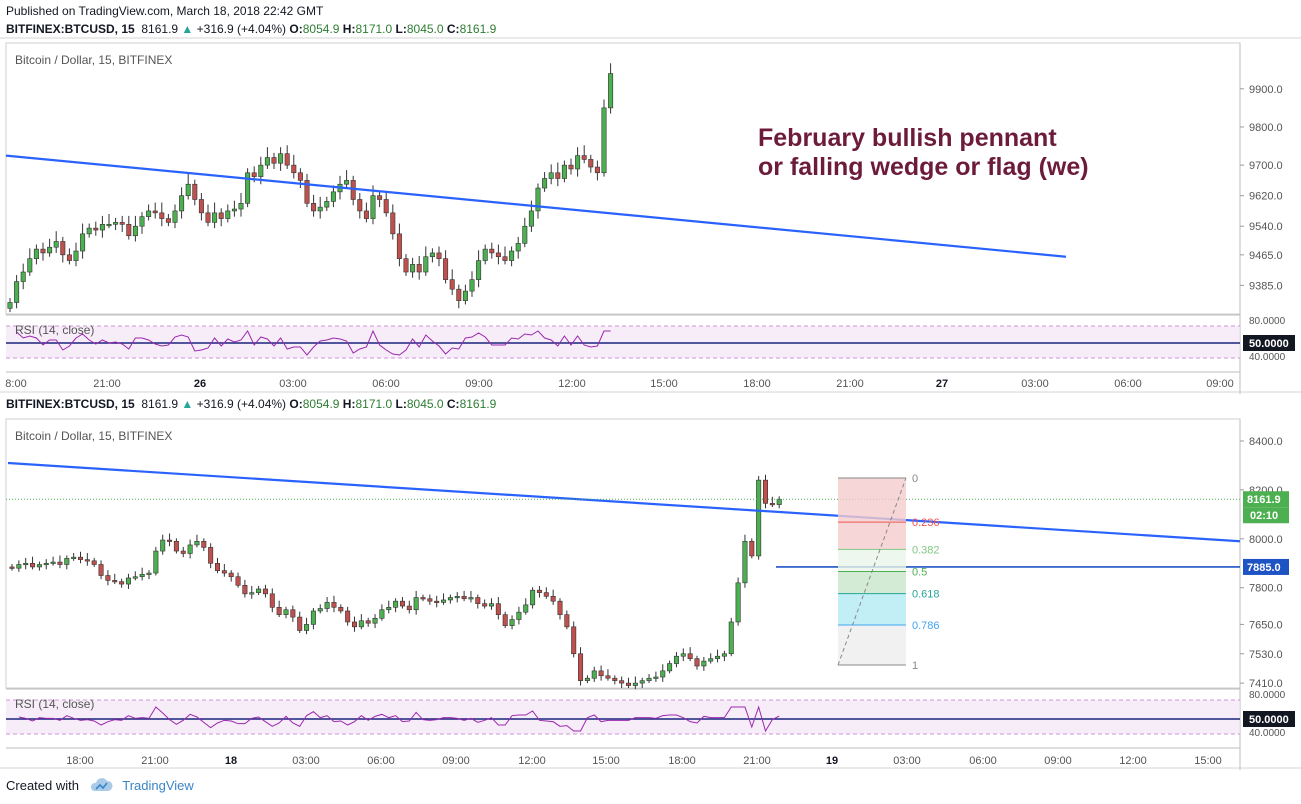 The height and width of the screenshot is (804, 1301). What do you see at coordinates (1058, 761) in the screenshot?
I see `bottom-x-tick-label: 09:00` at bounding box center [1058, 761].